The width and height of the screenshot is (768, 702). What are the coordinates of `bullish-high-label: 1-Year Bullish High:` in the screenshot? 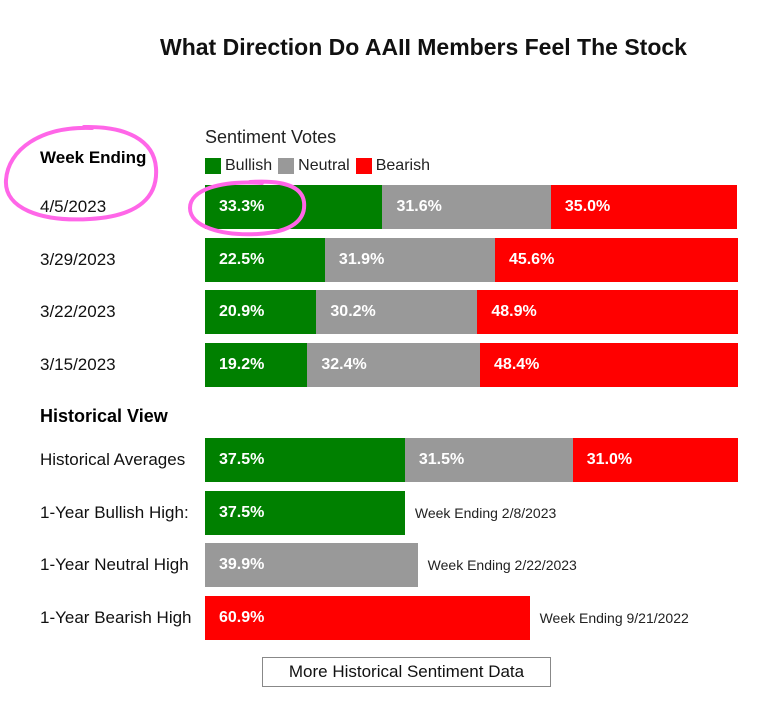 It's located at (114, 512).